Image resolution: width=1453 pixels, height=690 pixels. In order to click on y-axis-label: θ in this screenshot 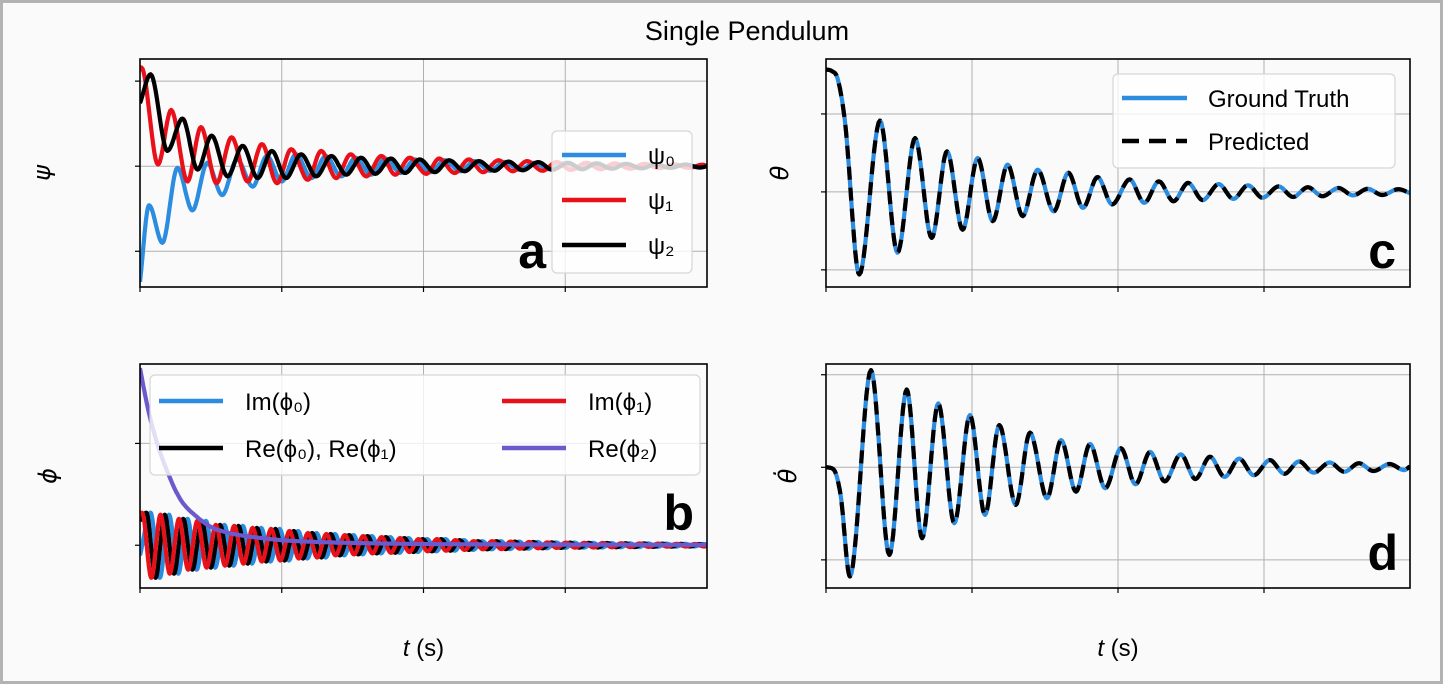, I will do `click(780, 172)`.